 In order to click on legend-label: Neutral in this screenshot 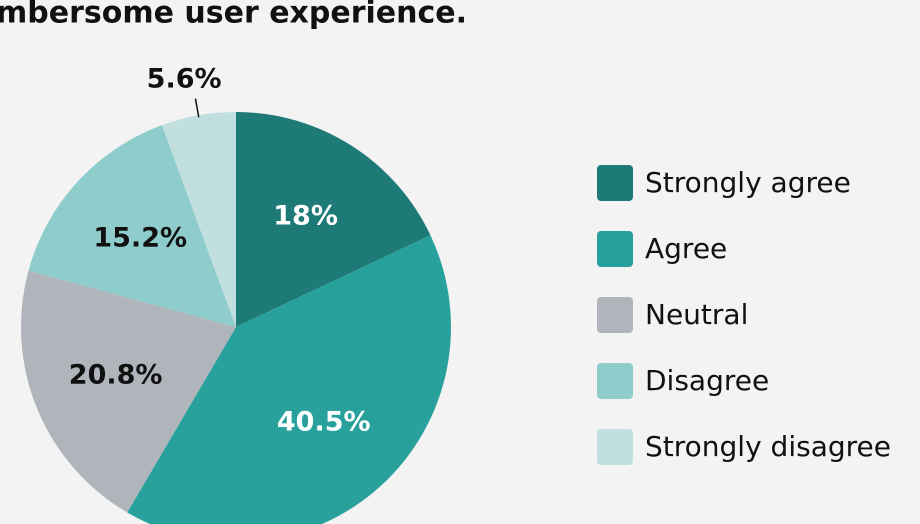, I will do `click(696, 314)`.